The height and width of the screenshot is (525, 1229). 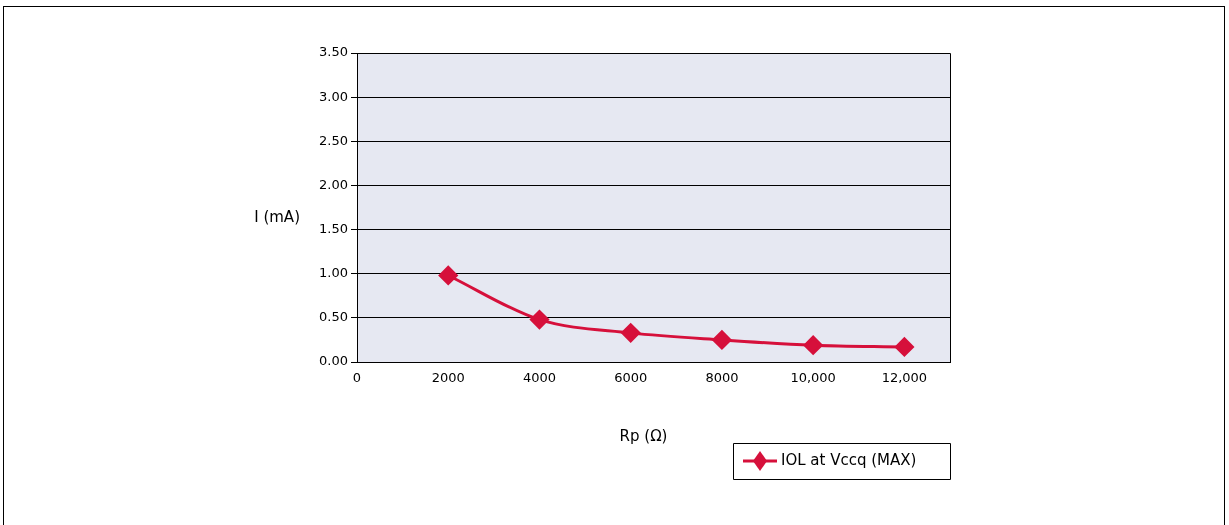 What do you see at coordinates (333, 361) in the screenshot?
I see `y-tick-label: 0.00` at bounding box center [333, 361].